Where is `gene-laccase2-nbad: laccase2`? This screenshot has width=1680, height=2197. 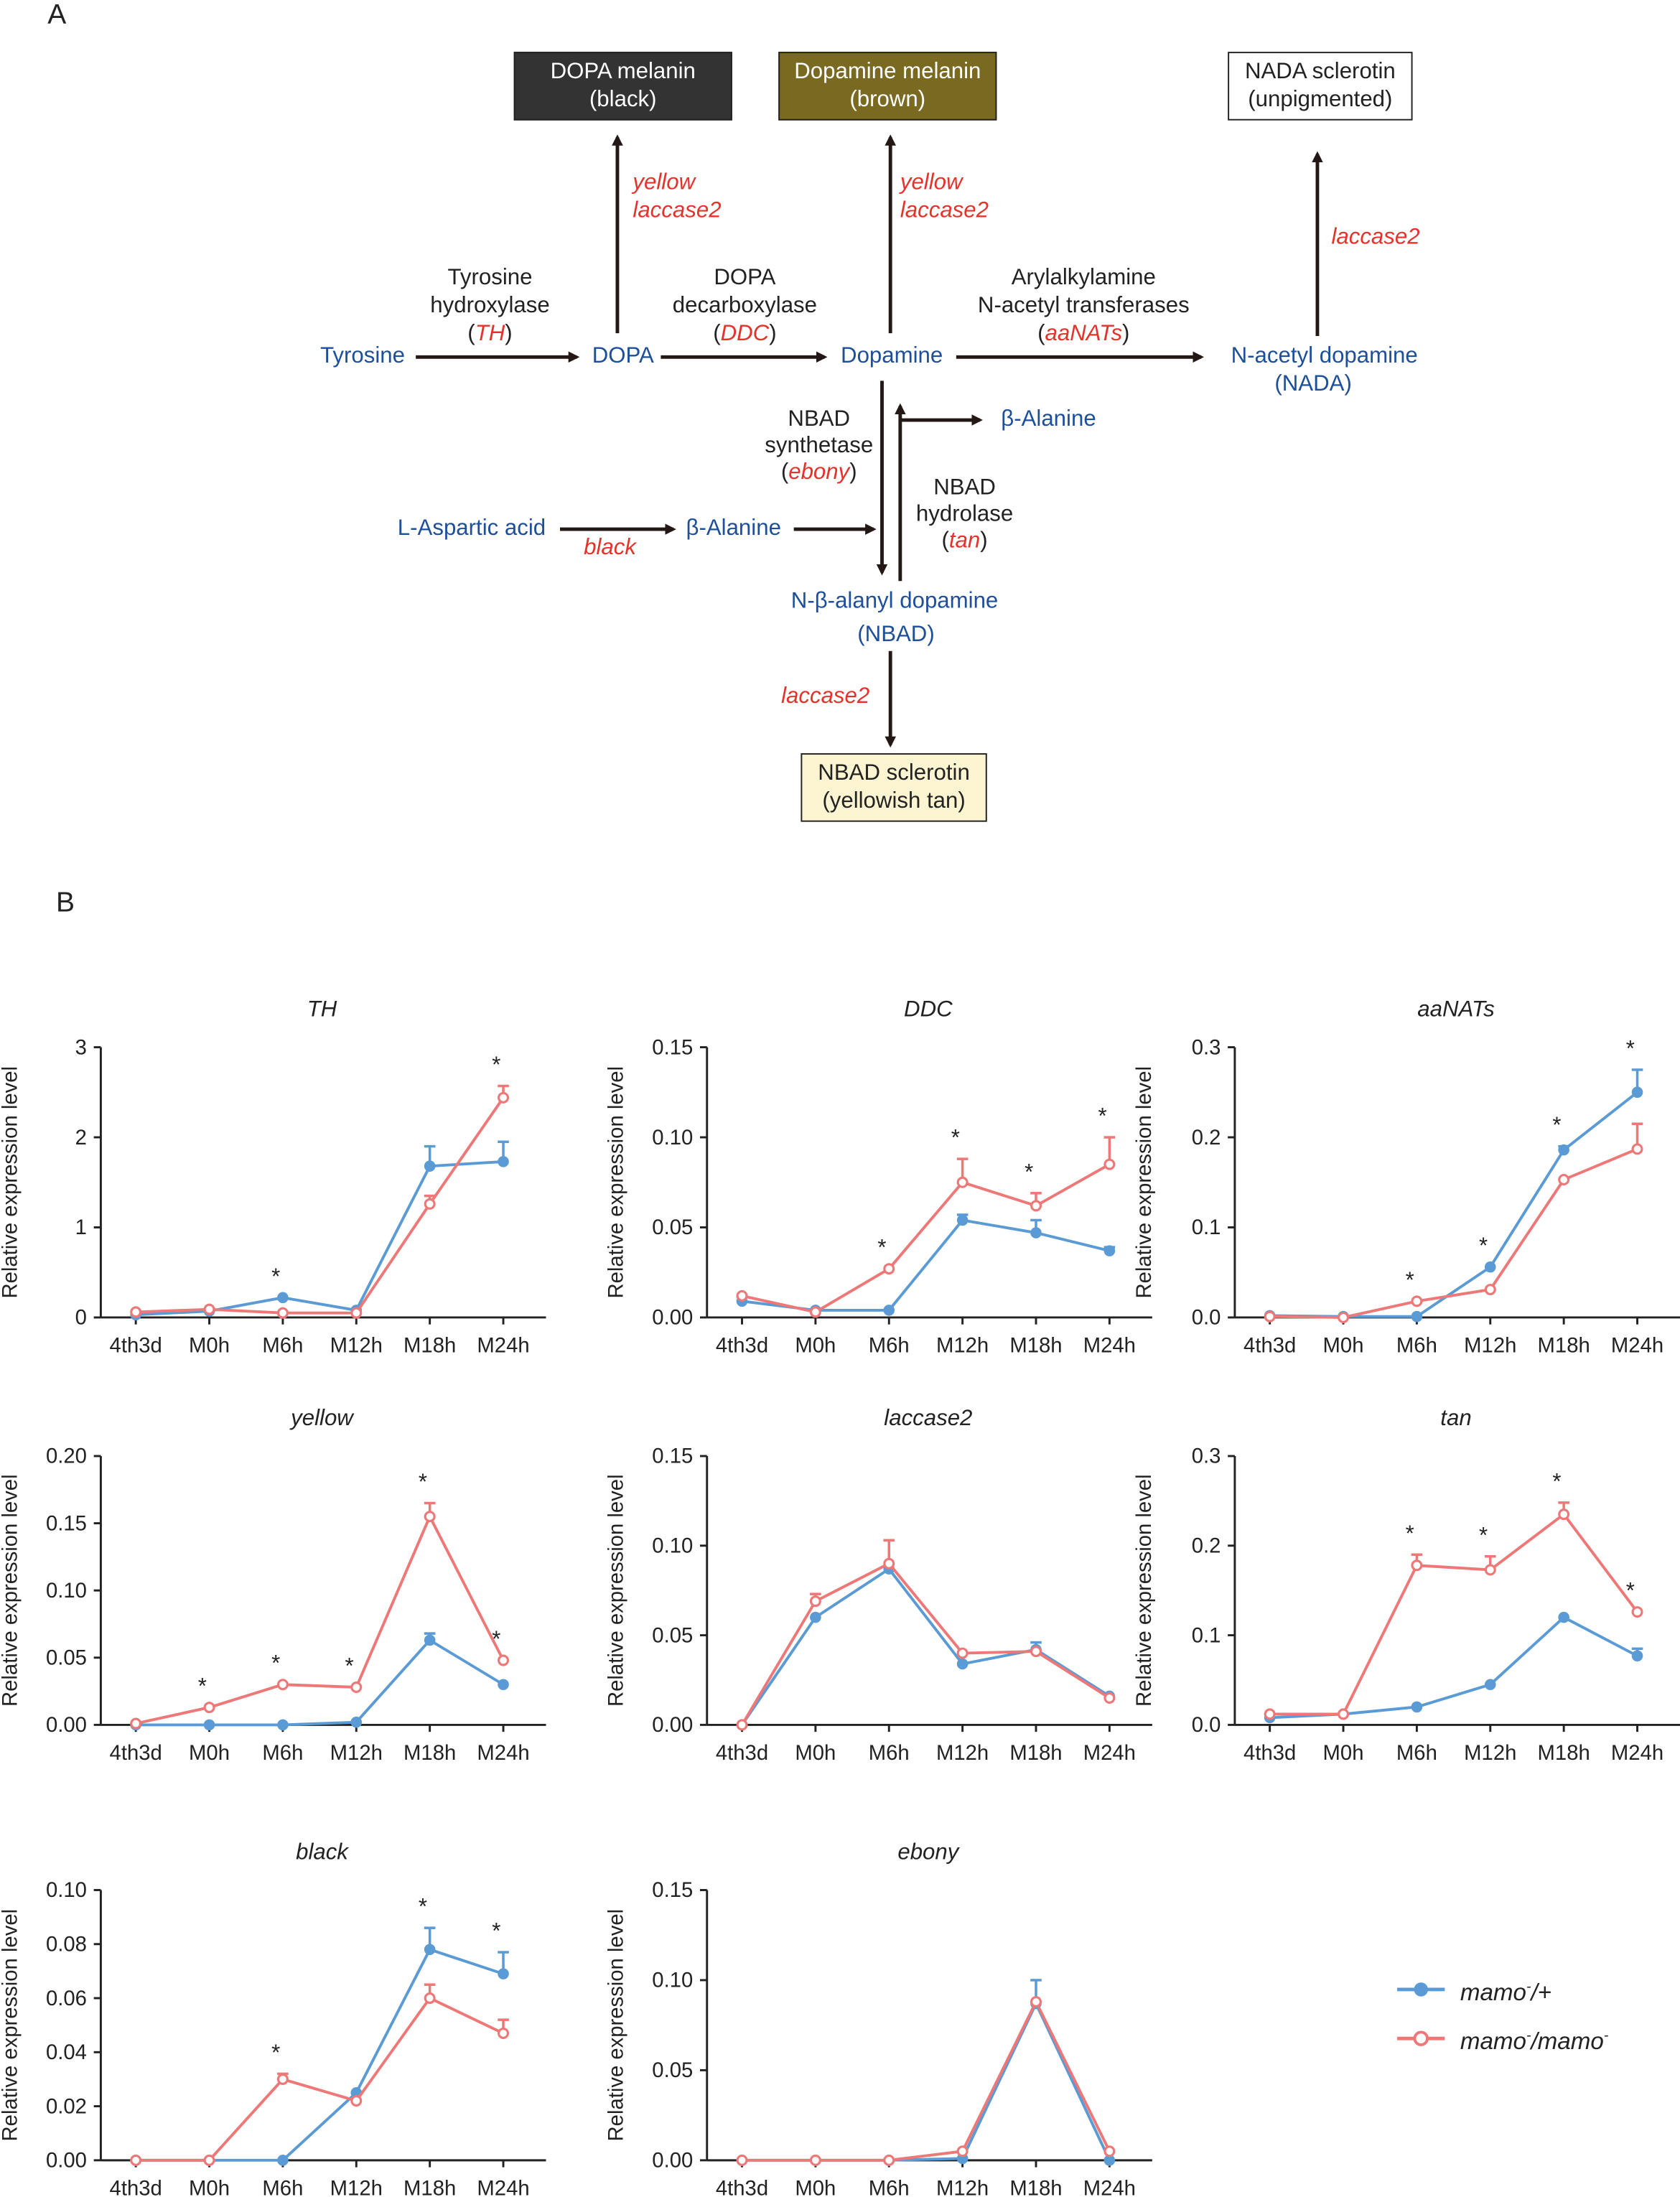
gene-laccase2-nbad: laccase2 is located at coordinates (825, 696).